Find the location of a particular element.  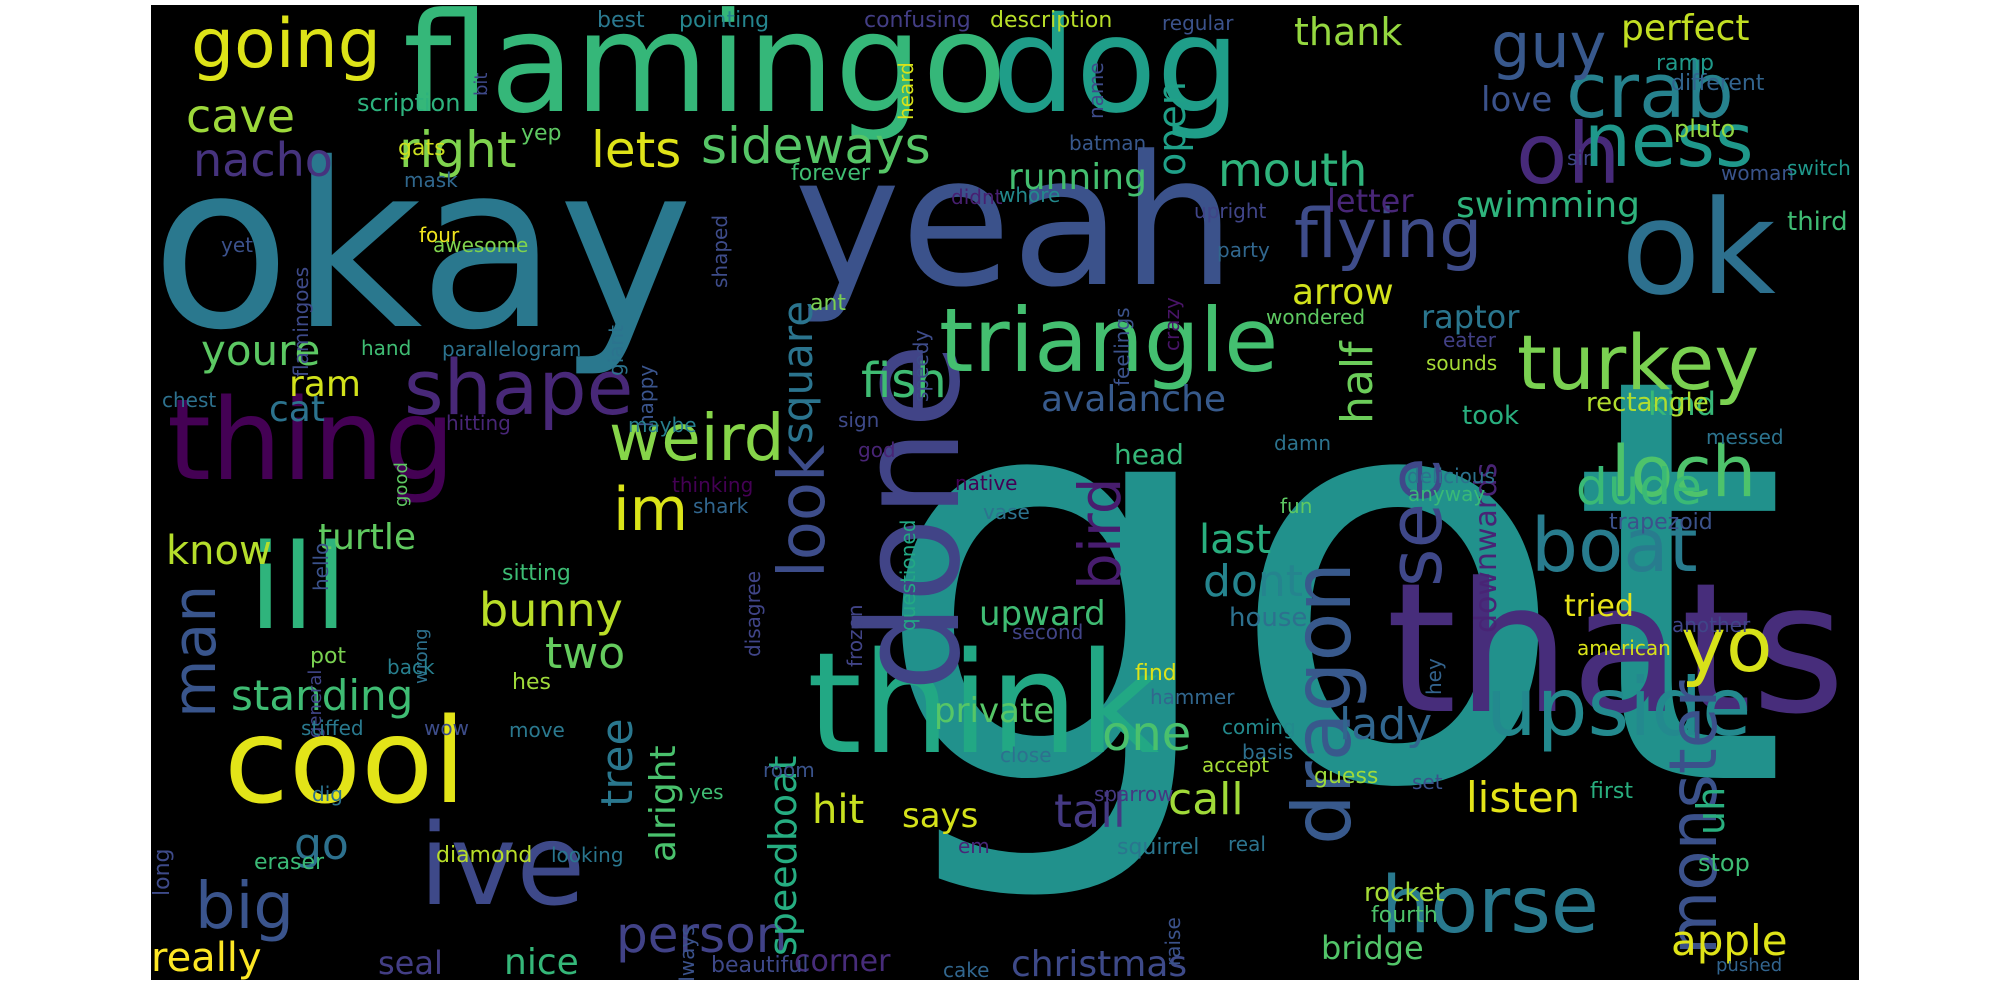

word-house: house is located at coordinates (1268, 618).